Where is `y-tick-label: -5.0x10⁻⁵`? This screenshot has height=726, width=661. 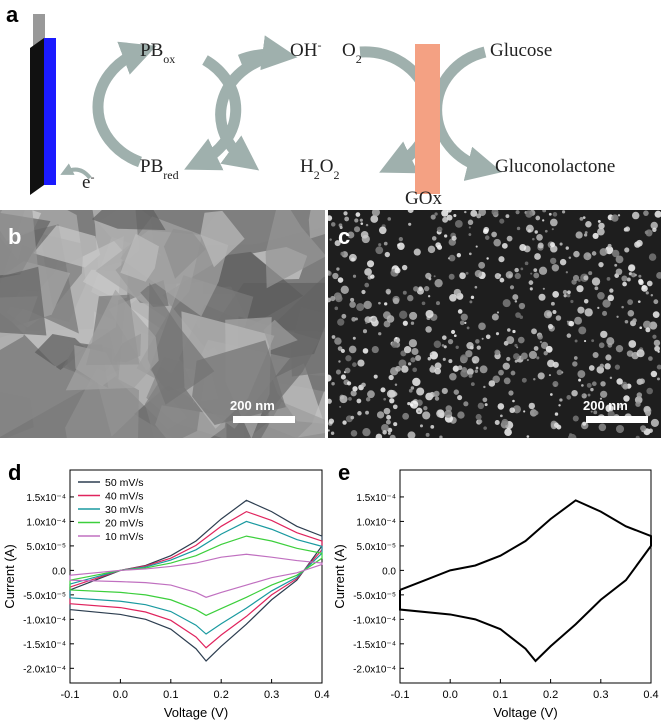
y-tick-label: -5.0x10⁻⁵ is located at coordinates (374, 596).